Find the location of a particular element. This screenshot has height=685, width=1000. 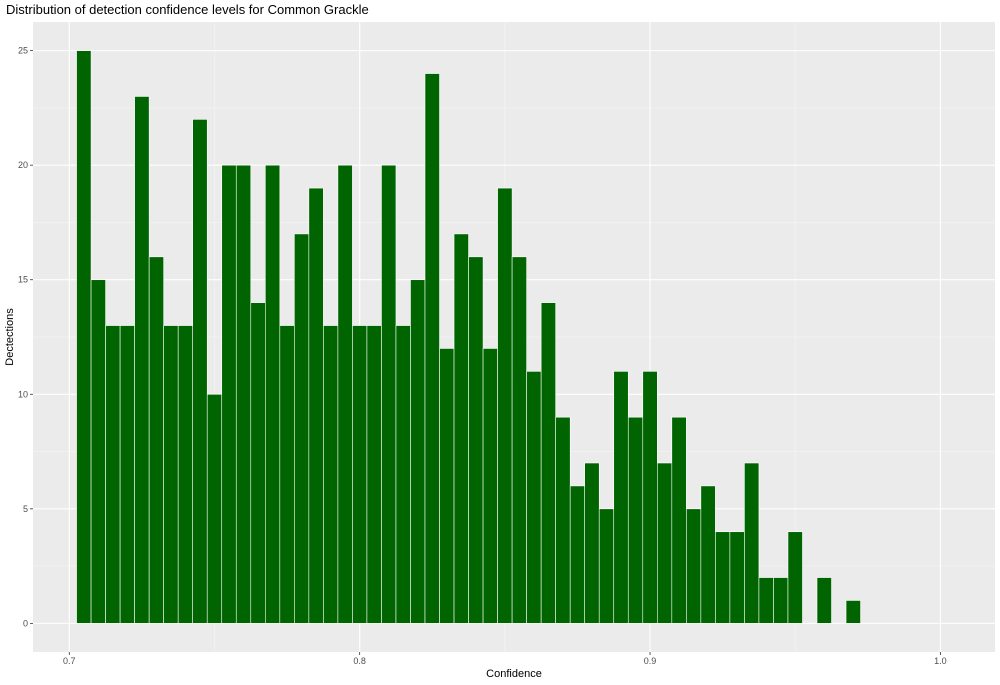

y-tick-label: 0 is located at coordinates (25, 623).